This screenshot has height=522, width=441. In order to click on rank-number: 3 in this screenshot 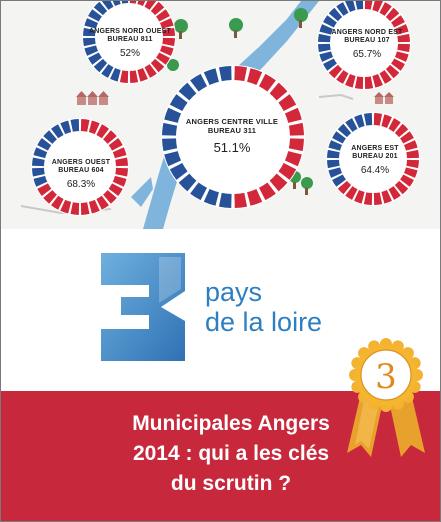, I will do `click(386, 377)`.